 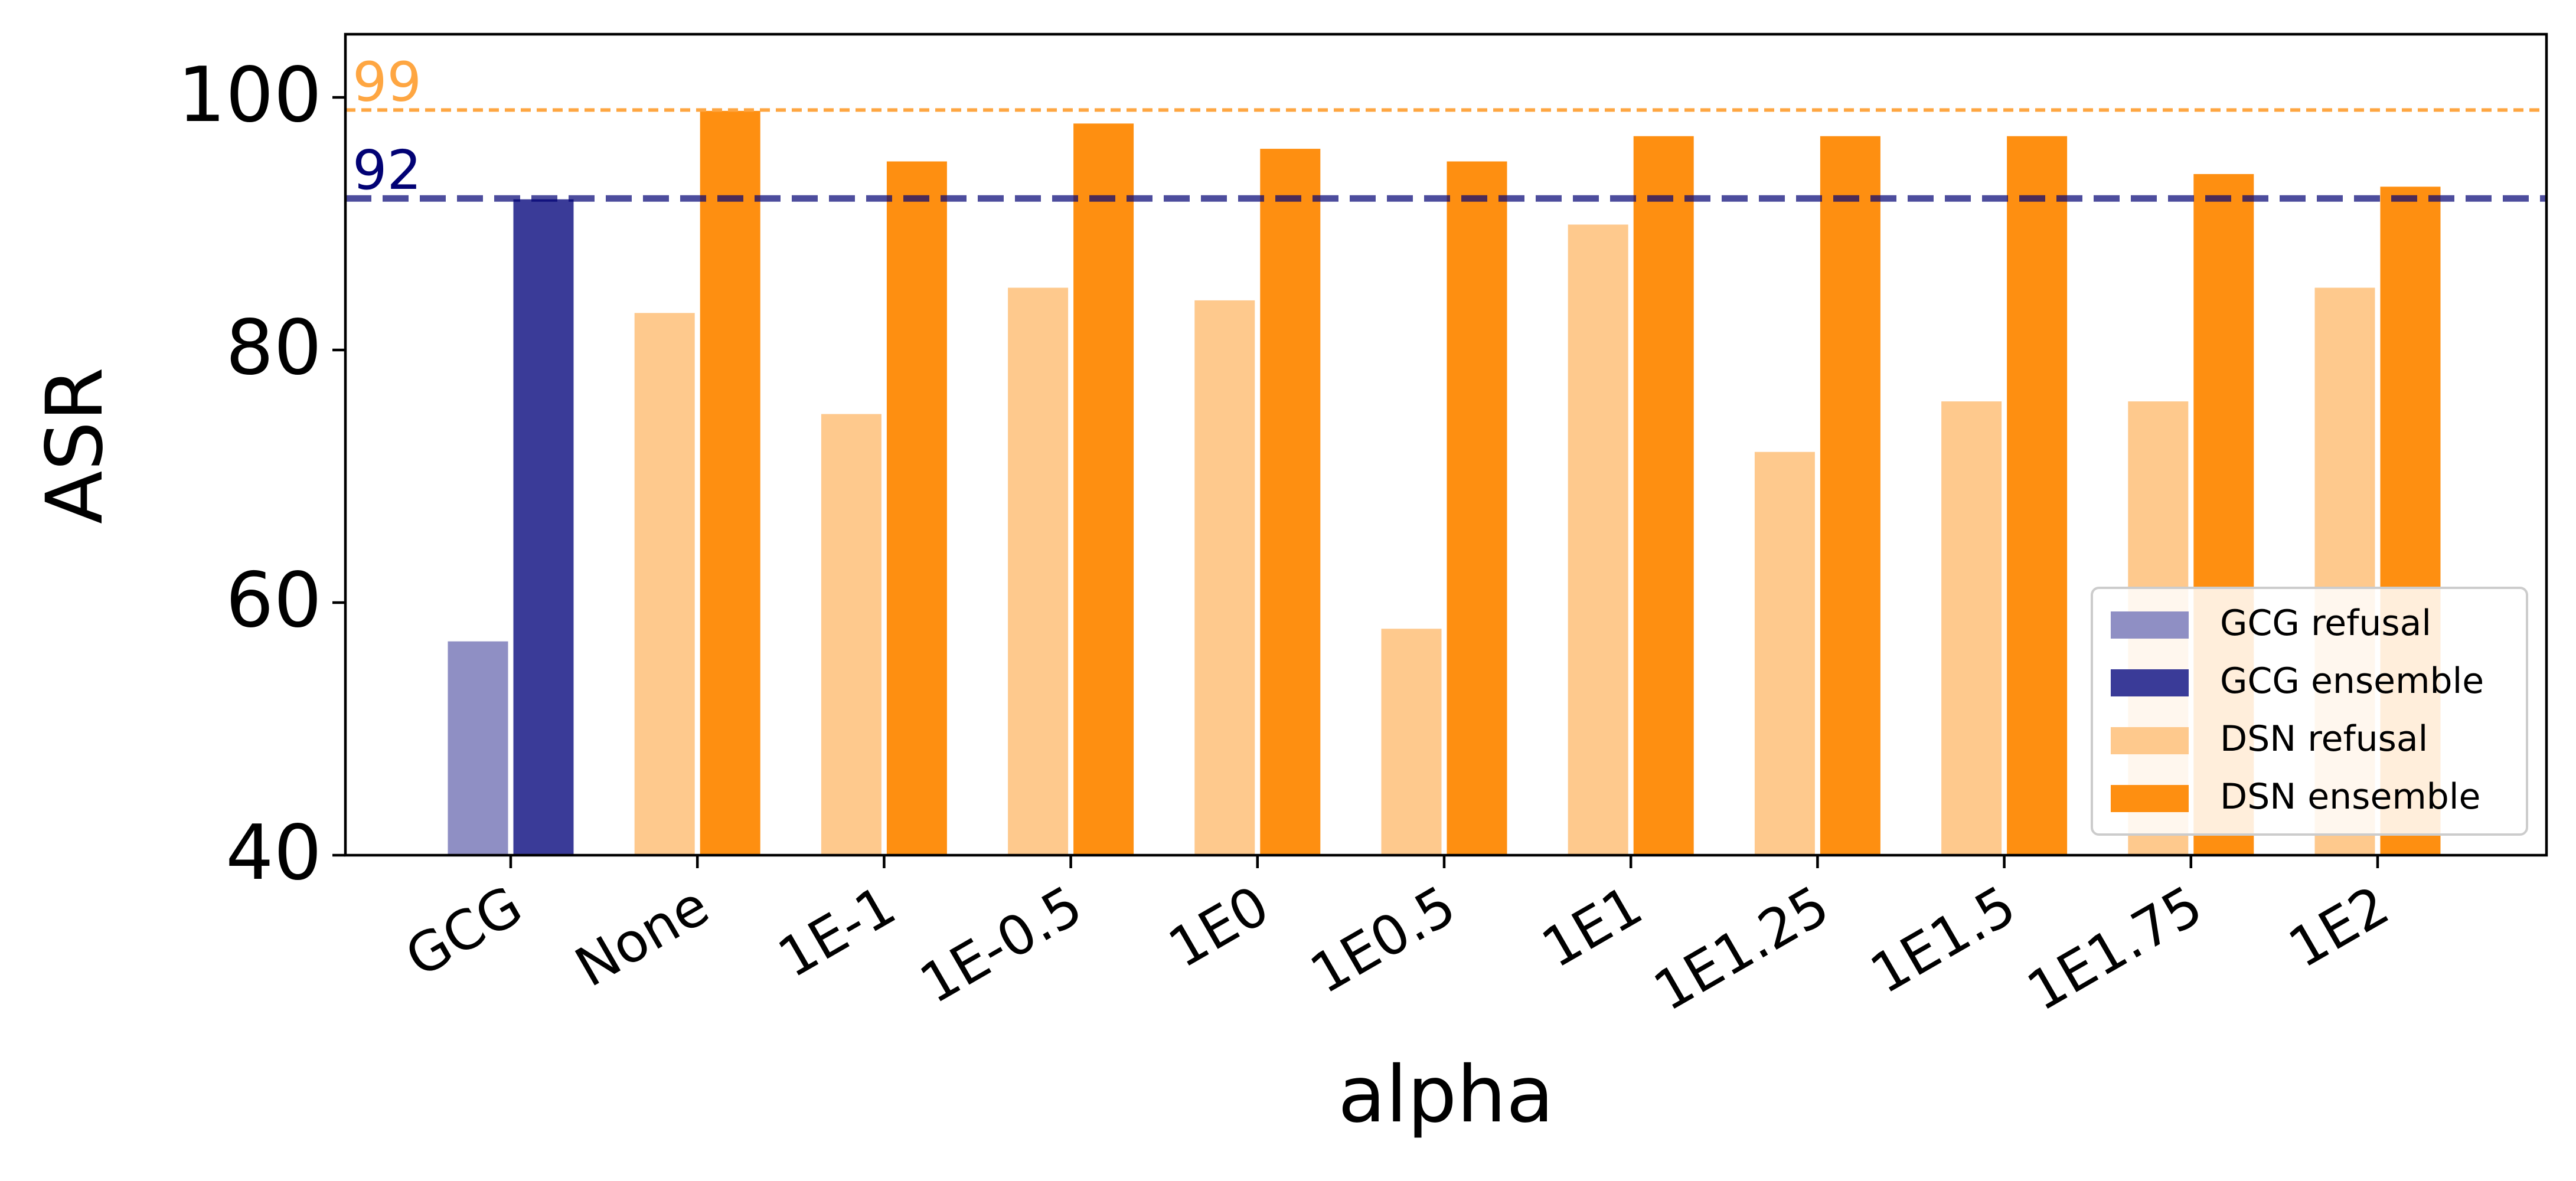 What do you see at coordinates (1225, 577) in the screenshot?
I see `bar-dsn-refusal-1E0` at bounding box center [1225, 577].